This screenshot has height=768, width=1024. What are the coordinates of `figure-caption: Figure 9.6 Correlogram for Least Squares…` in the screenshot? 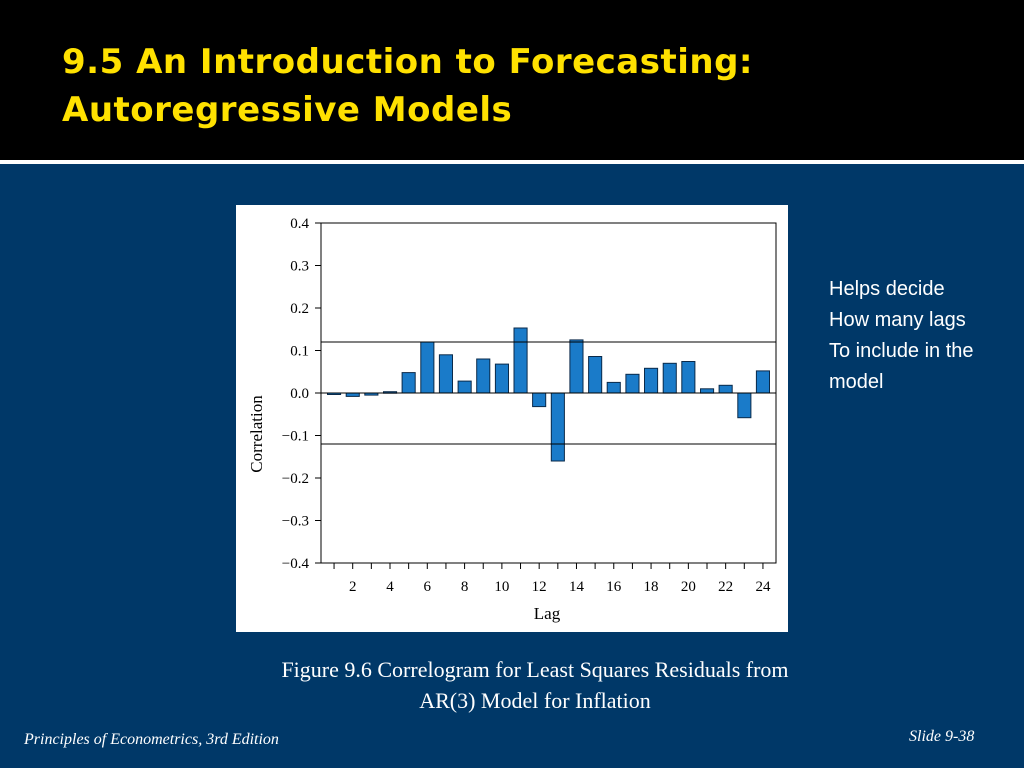 It's located at (535, 685).